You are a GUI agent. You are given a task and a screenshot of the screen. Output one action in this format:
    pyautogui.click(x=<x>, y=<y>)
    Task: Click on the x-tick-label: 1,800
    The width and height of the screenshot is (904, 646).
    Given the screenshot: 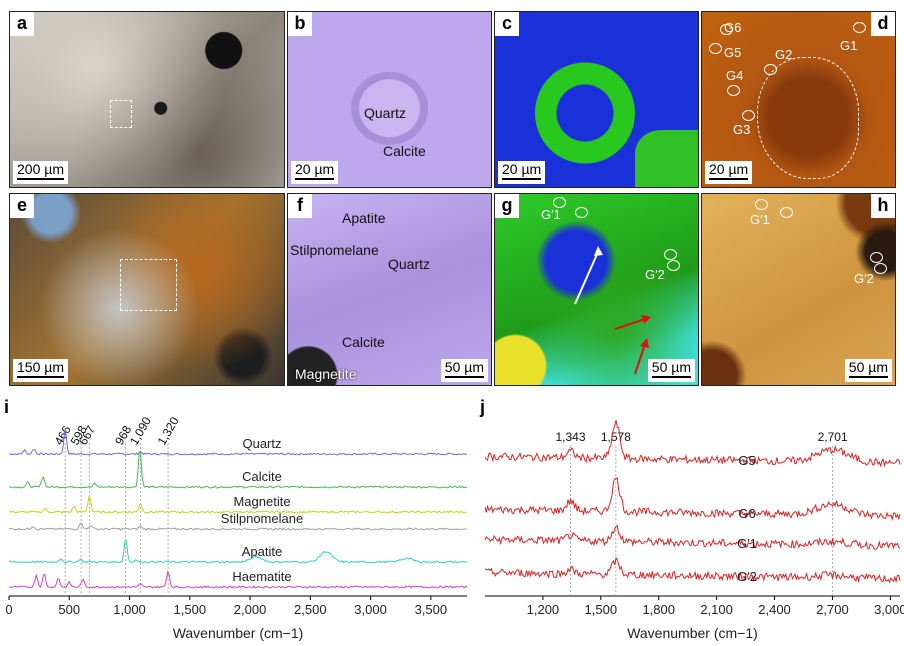 What is the action you would take?
    pyautogui.click(x=658, y=609)
    